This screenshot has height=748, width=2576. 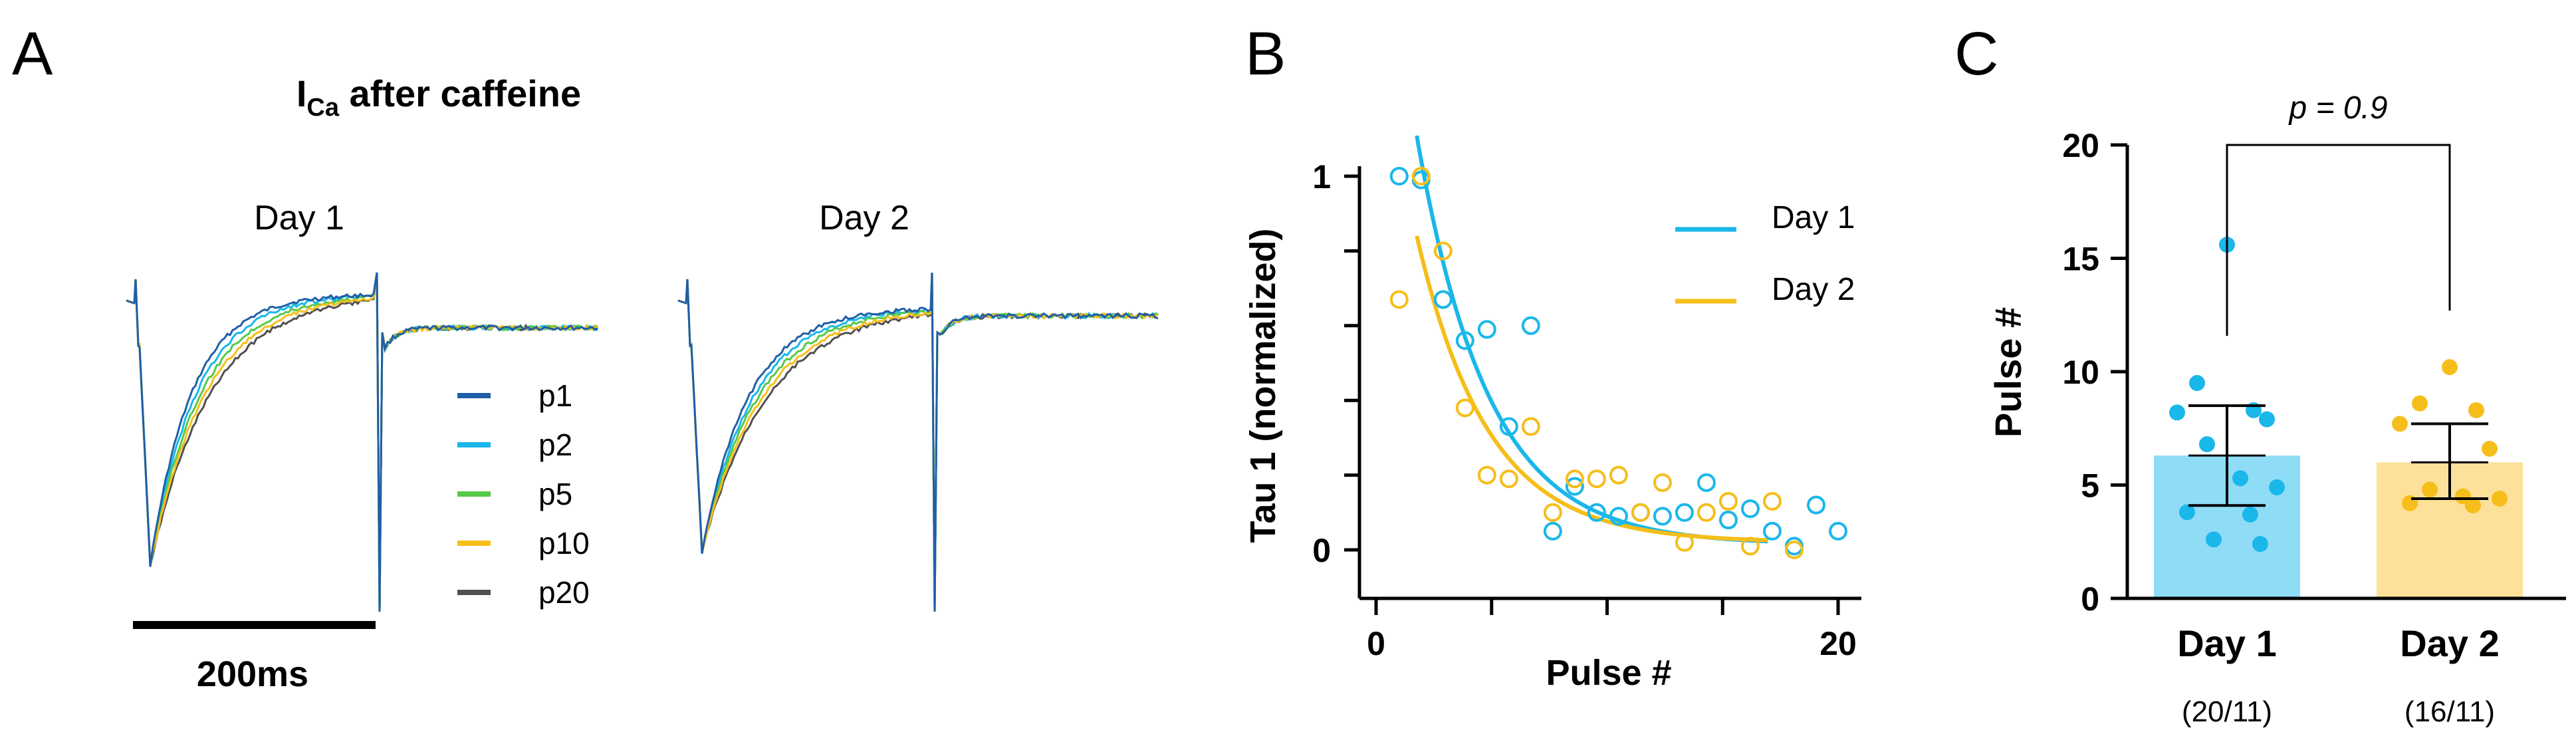 What do you see at coordinates (555, 445) in the screenshot?
I see `legend-label-p2: p2` at bounding box center [555, 445].